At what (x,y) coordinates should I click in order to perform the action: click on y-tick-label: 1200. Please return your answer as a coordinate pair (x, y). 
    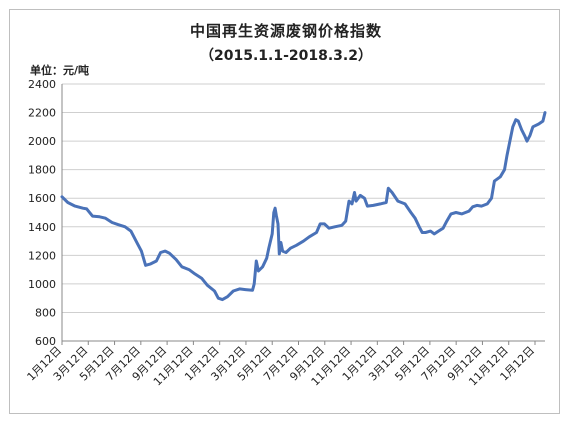
    Looking at the image, I should click on (42, 255).